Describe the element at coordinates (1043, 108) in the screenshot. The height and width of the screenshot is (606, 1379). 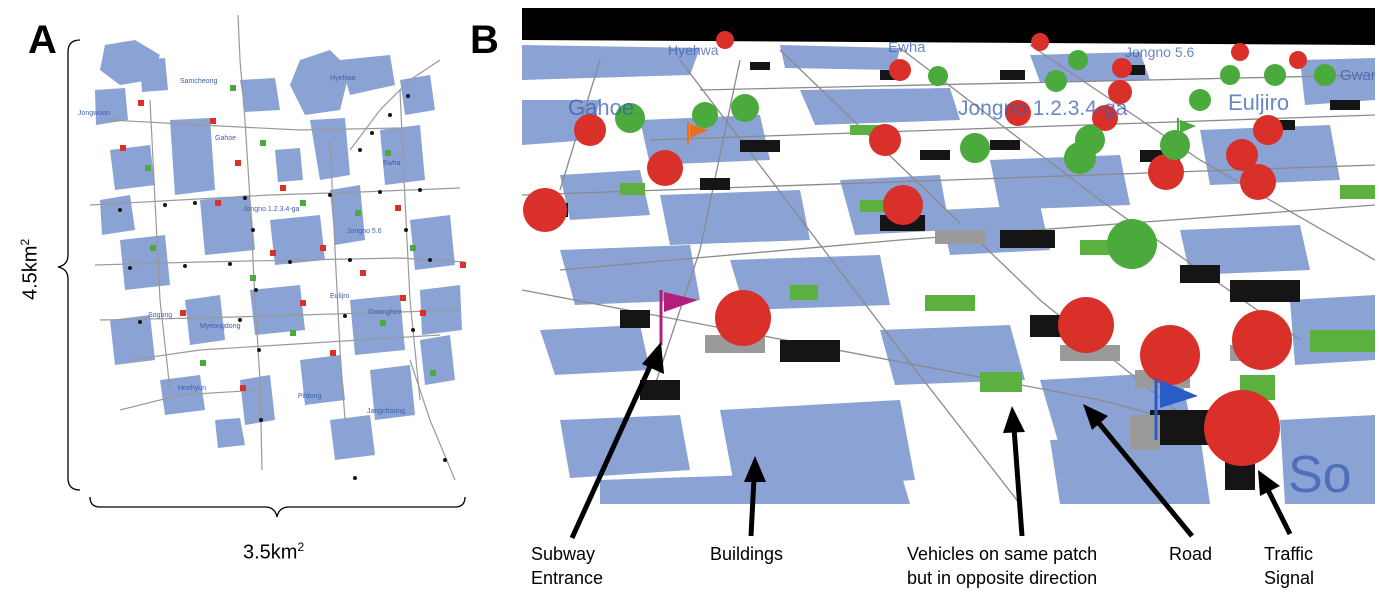
I see `scene-label: Jongno 1.2.3.4-ga` at that location.